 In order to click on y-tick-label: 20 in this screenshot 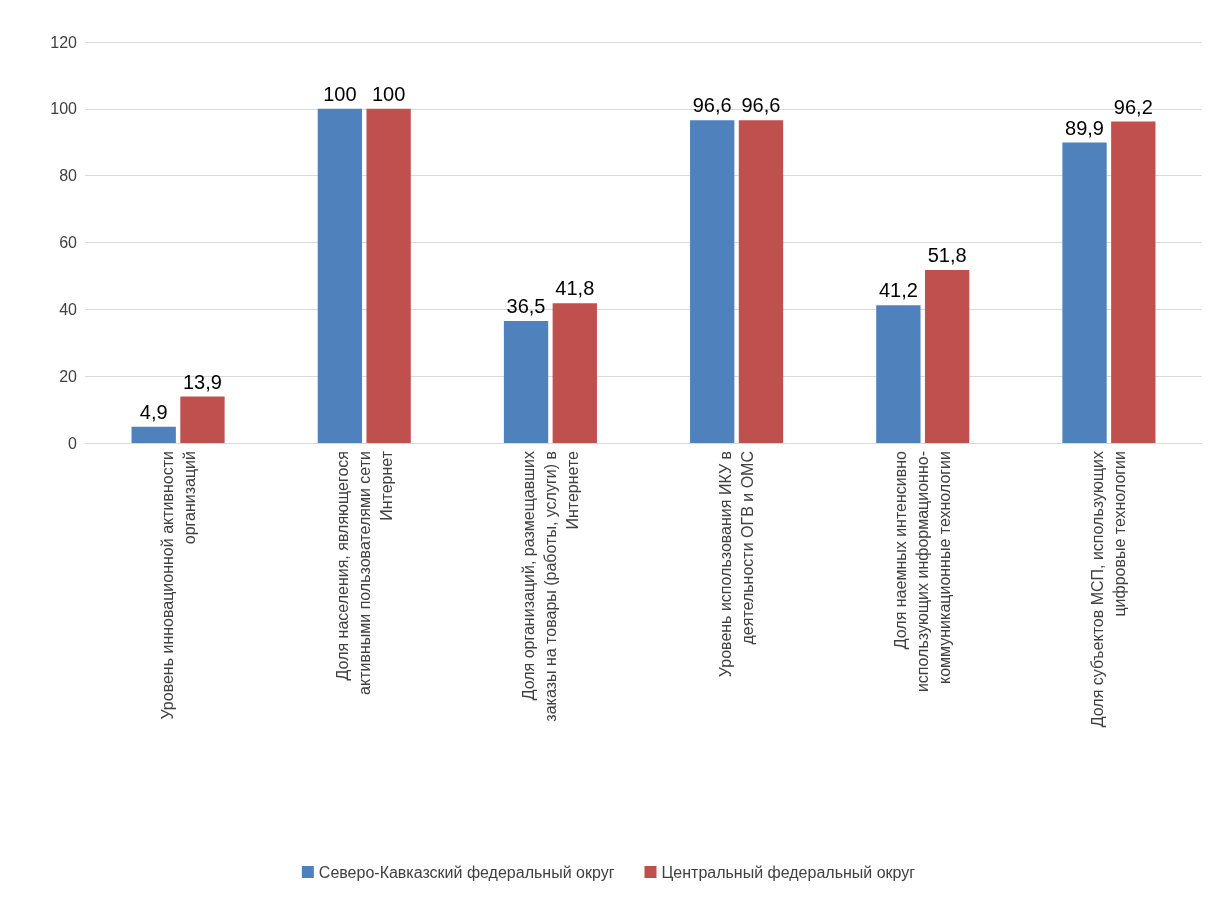, I will do `click(68, 376)`.